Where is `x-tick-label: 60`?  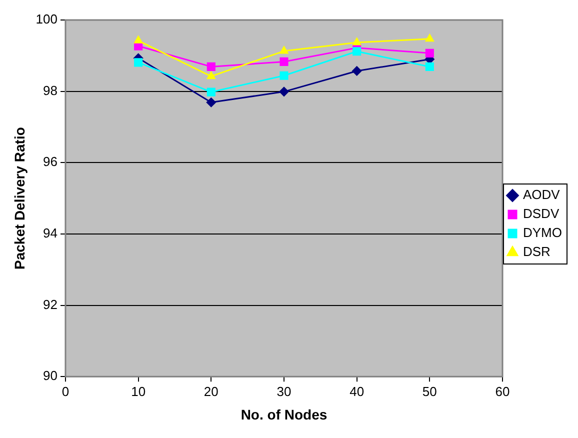 x-tick-label: 60 is located at coordinates (502, 391).